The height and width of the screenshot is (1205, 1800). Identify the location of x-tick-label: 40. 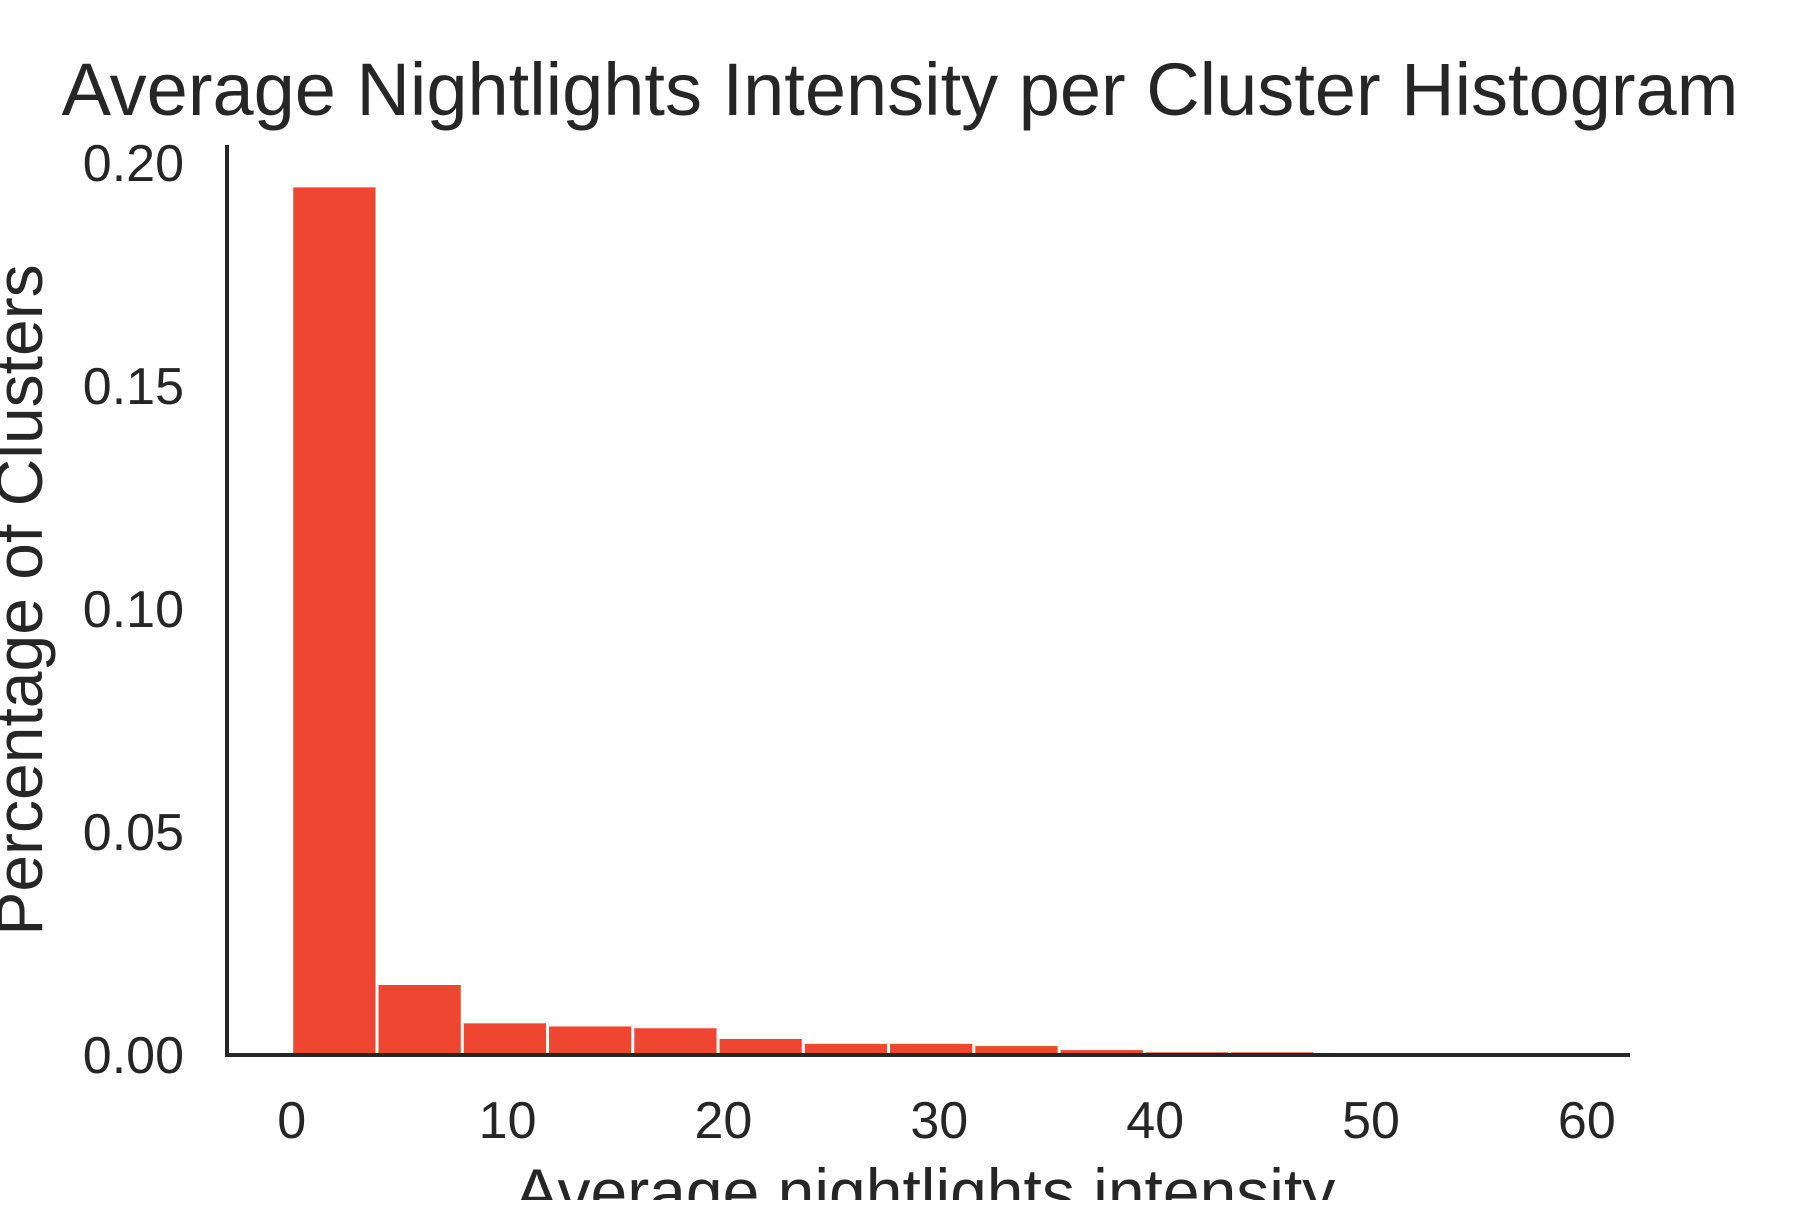
(1155, 1121).